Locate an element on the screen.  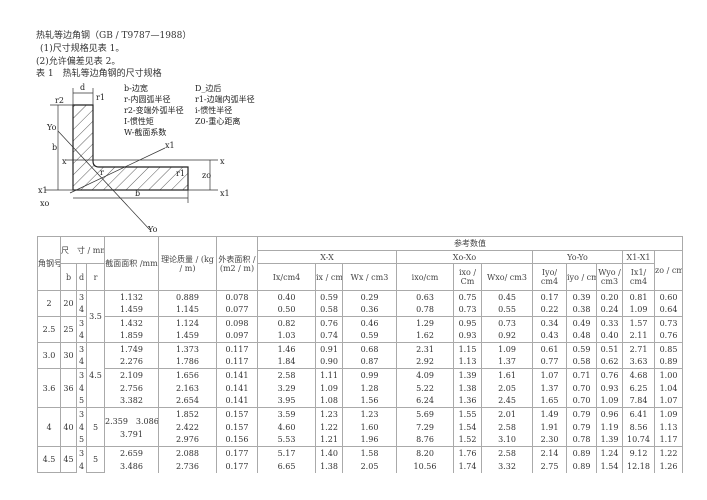
legend-r: r-内圆弧半径 is located at coordinates (147, 99).